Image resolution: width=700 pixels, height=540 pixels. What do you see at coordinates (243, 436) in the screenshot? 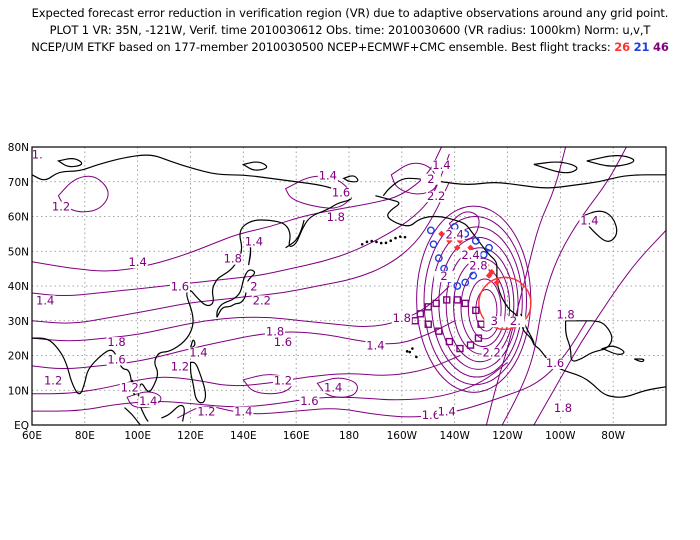
I see `lon-tick-label: 140E` at bounding box center [243, 436].